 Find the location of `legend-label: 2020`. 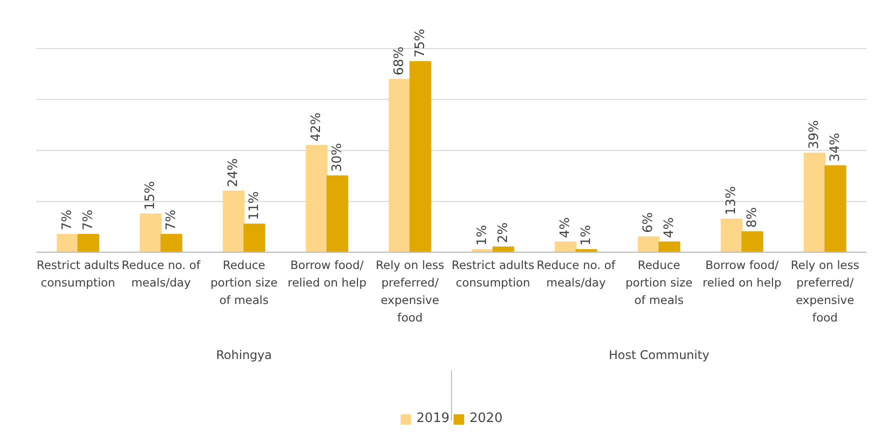

legend-label: 2020 is located at coordinates (486, 418).